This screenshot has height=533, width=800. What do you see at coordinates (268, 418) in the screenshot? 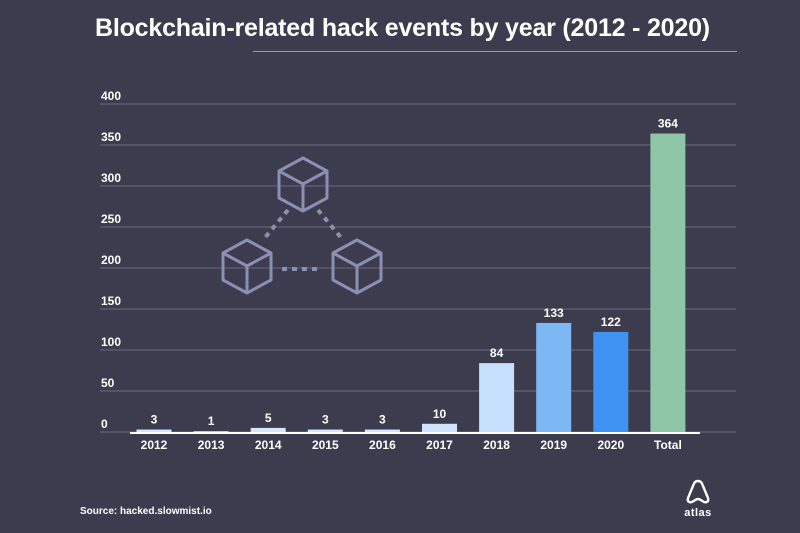
I see `data-label: 5` at bounding box center [268, 418].